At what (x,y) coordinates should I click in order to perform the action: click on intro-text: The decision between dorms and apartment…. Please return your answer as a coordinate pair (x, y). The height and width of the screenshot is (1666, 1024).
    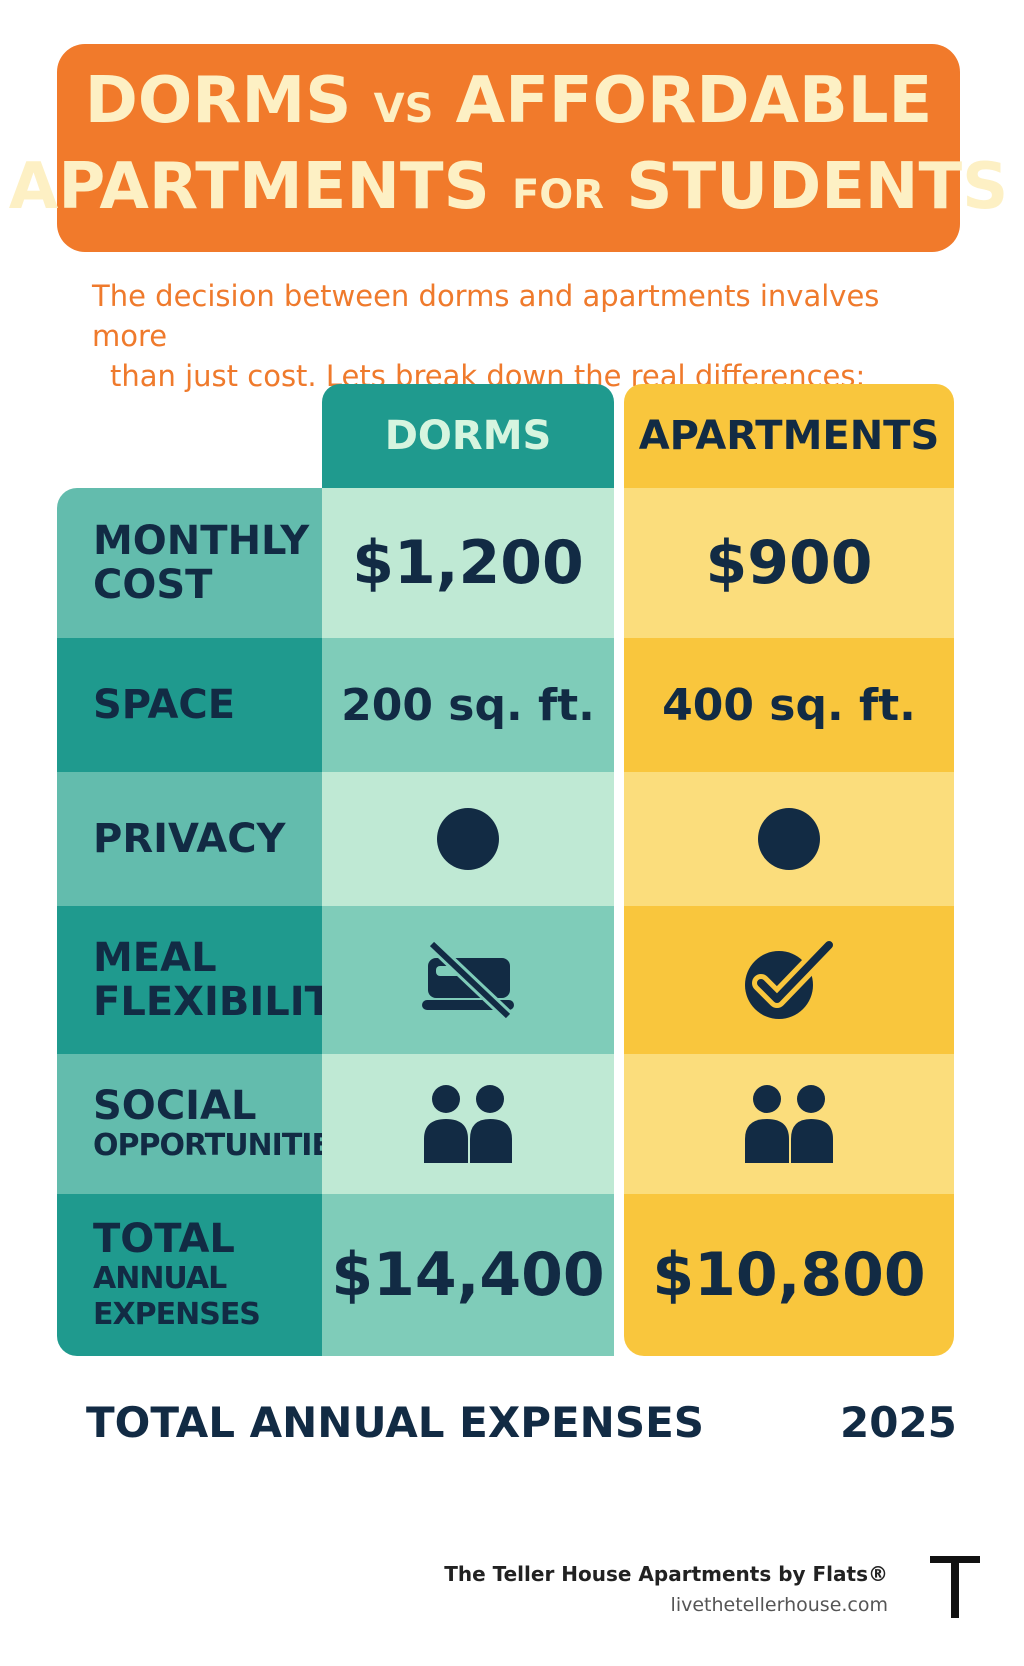
    Looking at the image, I should click on (522, 336).